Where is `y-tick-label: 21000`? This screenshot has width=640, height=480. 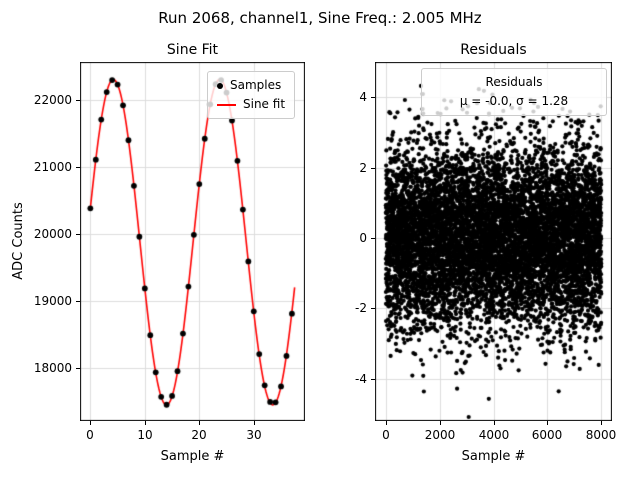
y-tick-label: 21000 is located at coordinates (52, 167).